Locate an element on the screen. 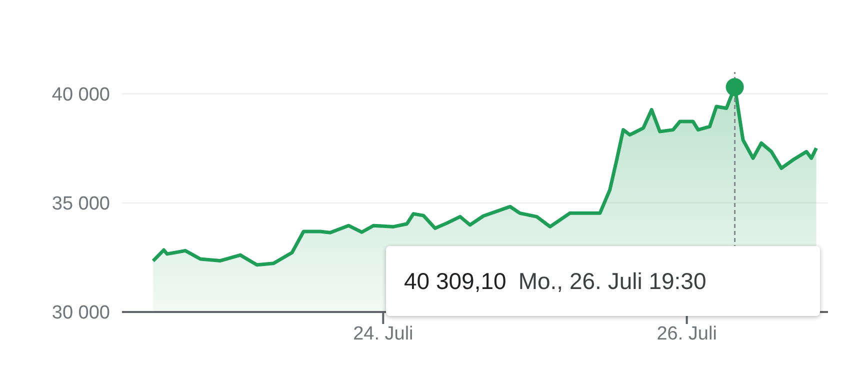 This screenshot has width=858, height=380. annotation: Mo., 26. Juli 19:30 is located at coordinates (612, 281).